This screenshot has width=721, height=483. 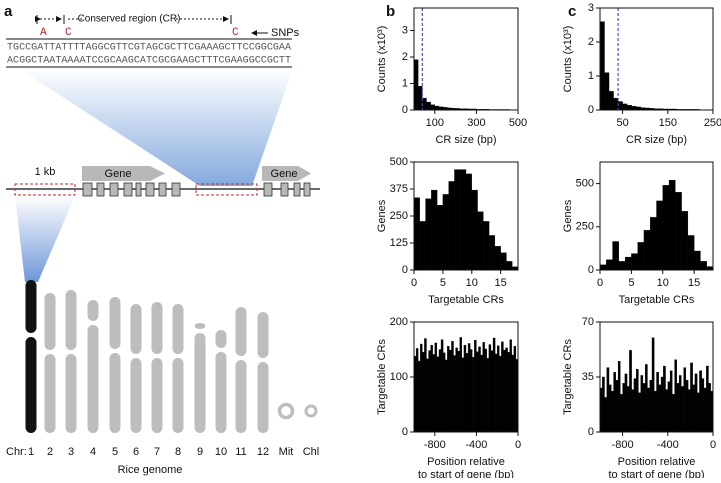 I want to click on chromosome-label: 1, so click(x=31, y=452).